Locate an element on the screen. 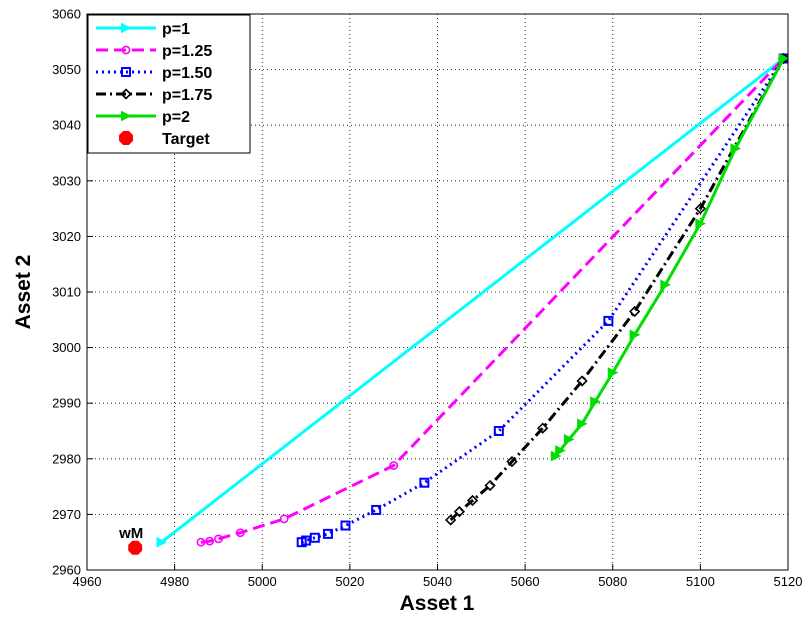 This screenshot has width=804, height=619. y-tick-label: 2960 is located at coordinates (66, 570).